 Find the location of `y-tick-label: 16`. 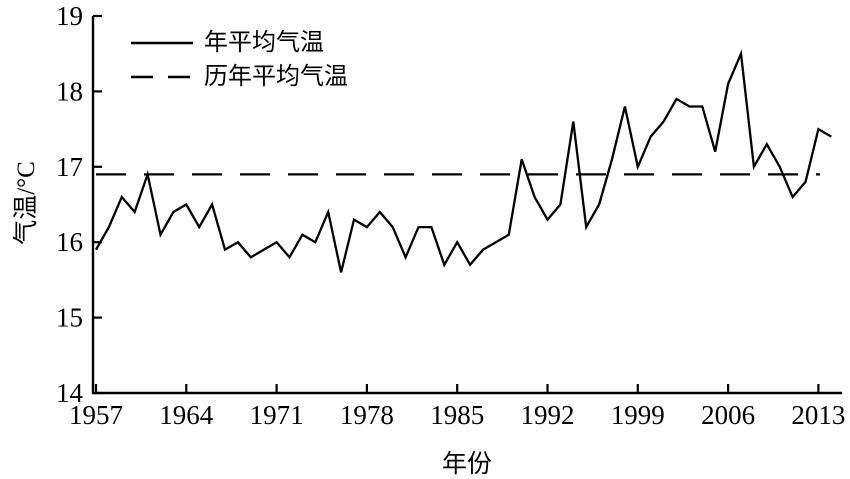

y-tick-label: 16 is located at coordinates (69, 242).